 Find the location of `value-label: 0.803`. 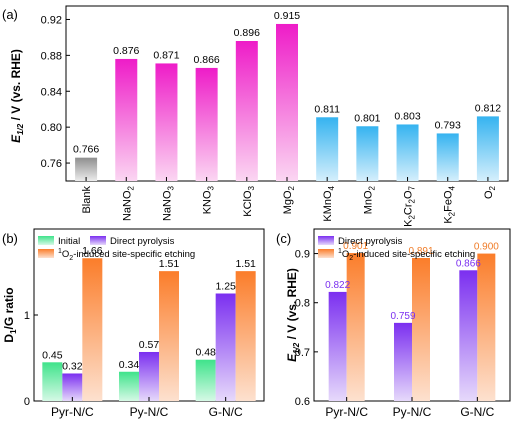

value-label: 0.803 is located at coordinates (407, 116).